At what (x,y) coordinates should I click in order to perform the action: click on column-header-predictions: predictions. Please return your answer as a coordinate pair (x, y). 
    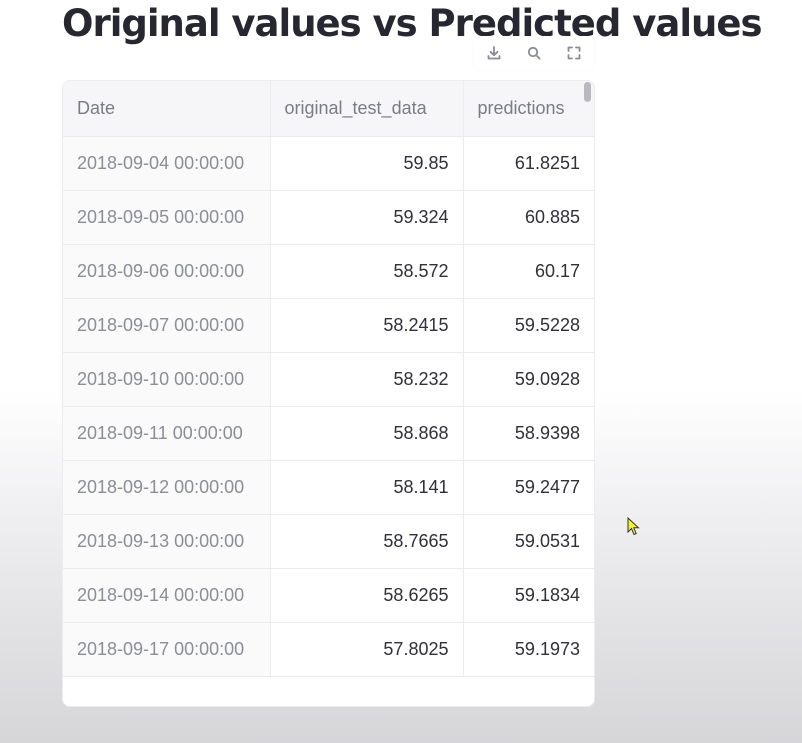
    Looking at the image, I should click on (528, 109).